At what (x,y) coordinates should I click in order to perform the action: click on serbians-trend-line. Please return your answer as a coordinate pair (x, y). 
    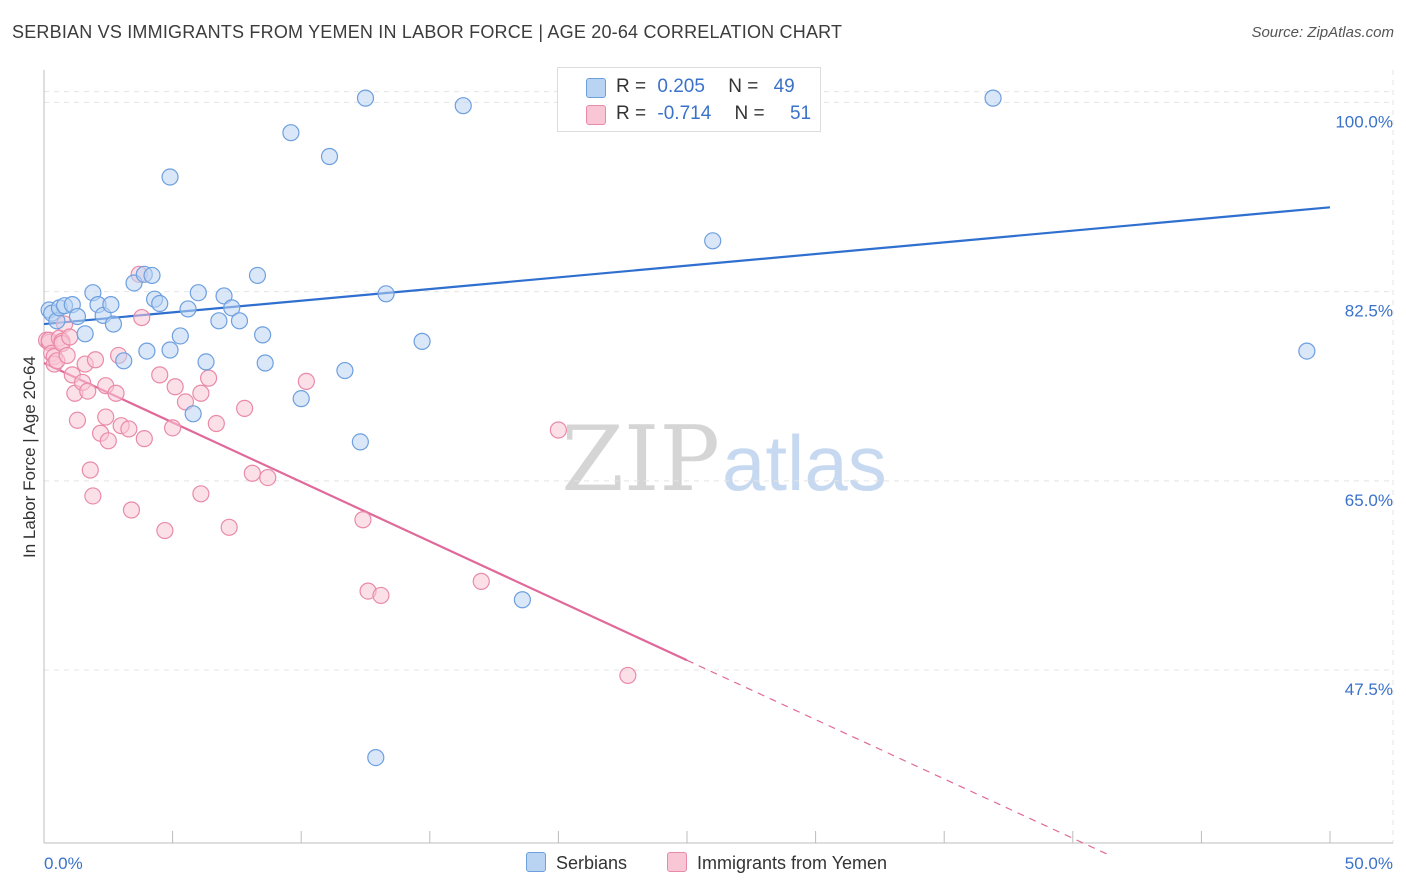
    Looking at the image, I should click on (687, 266).